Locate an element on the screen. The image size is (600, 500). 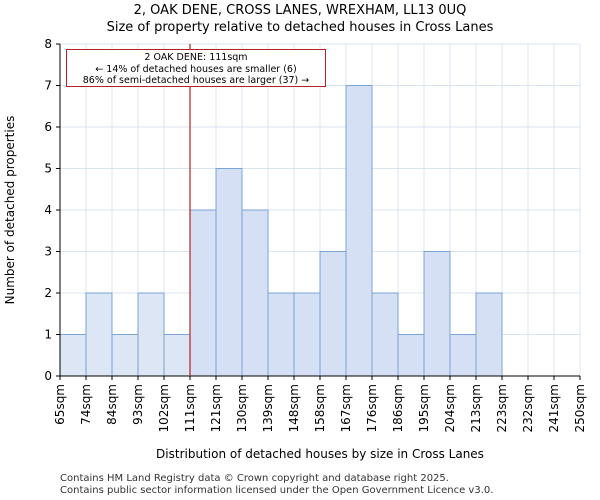
x-tick-label-14: 195sqm is located at coordinates (424, 408).